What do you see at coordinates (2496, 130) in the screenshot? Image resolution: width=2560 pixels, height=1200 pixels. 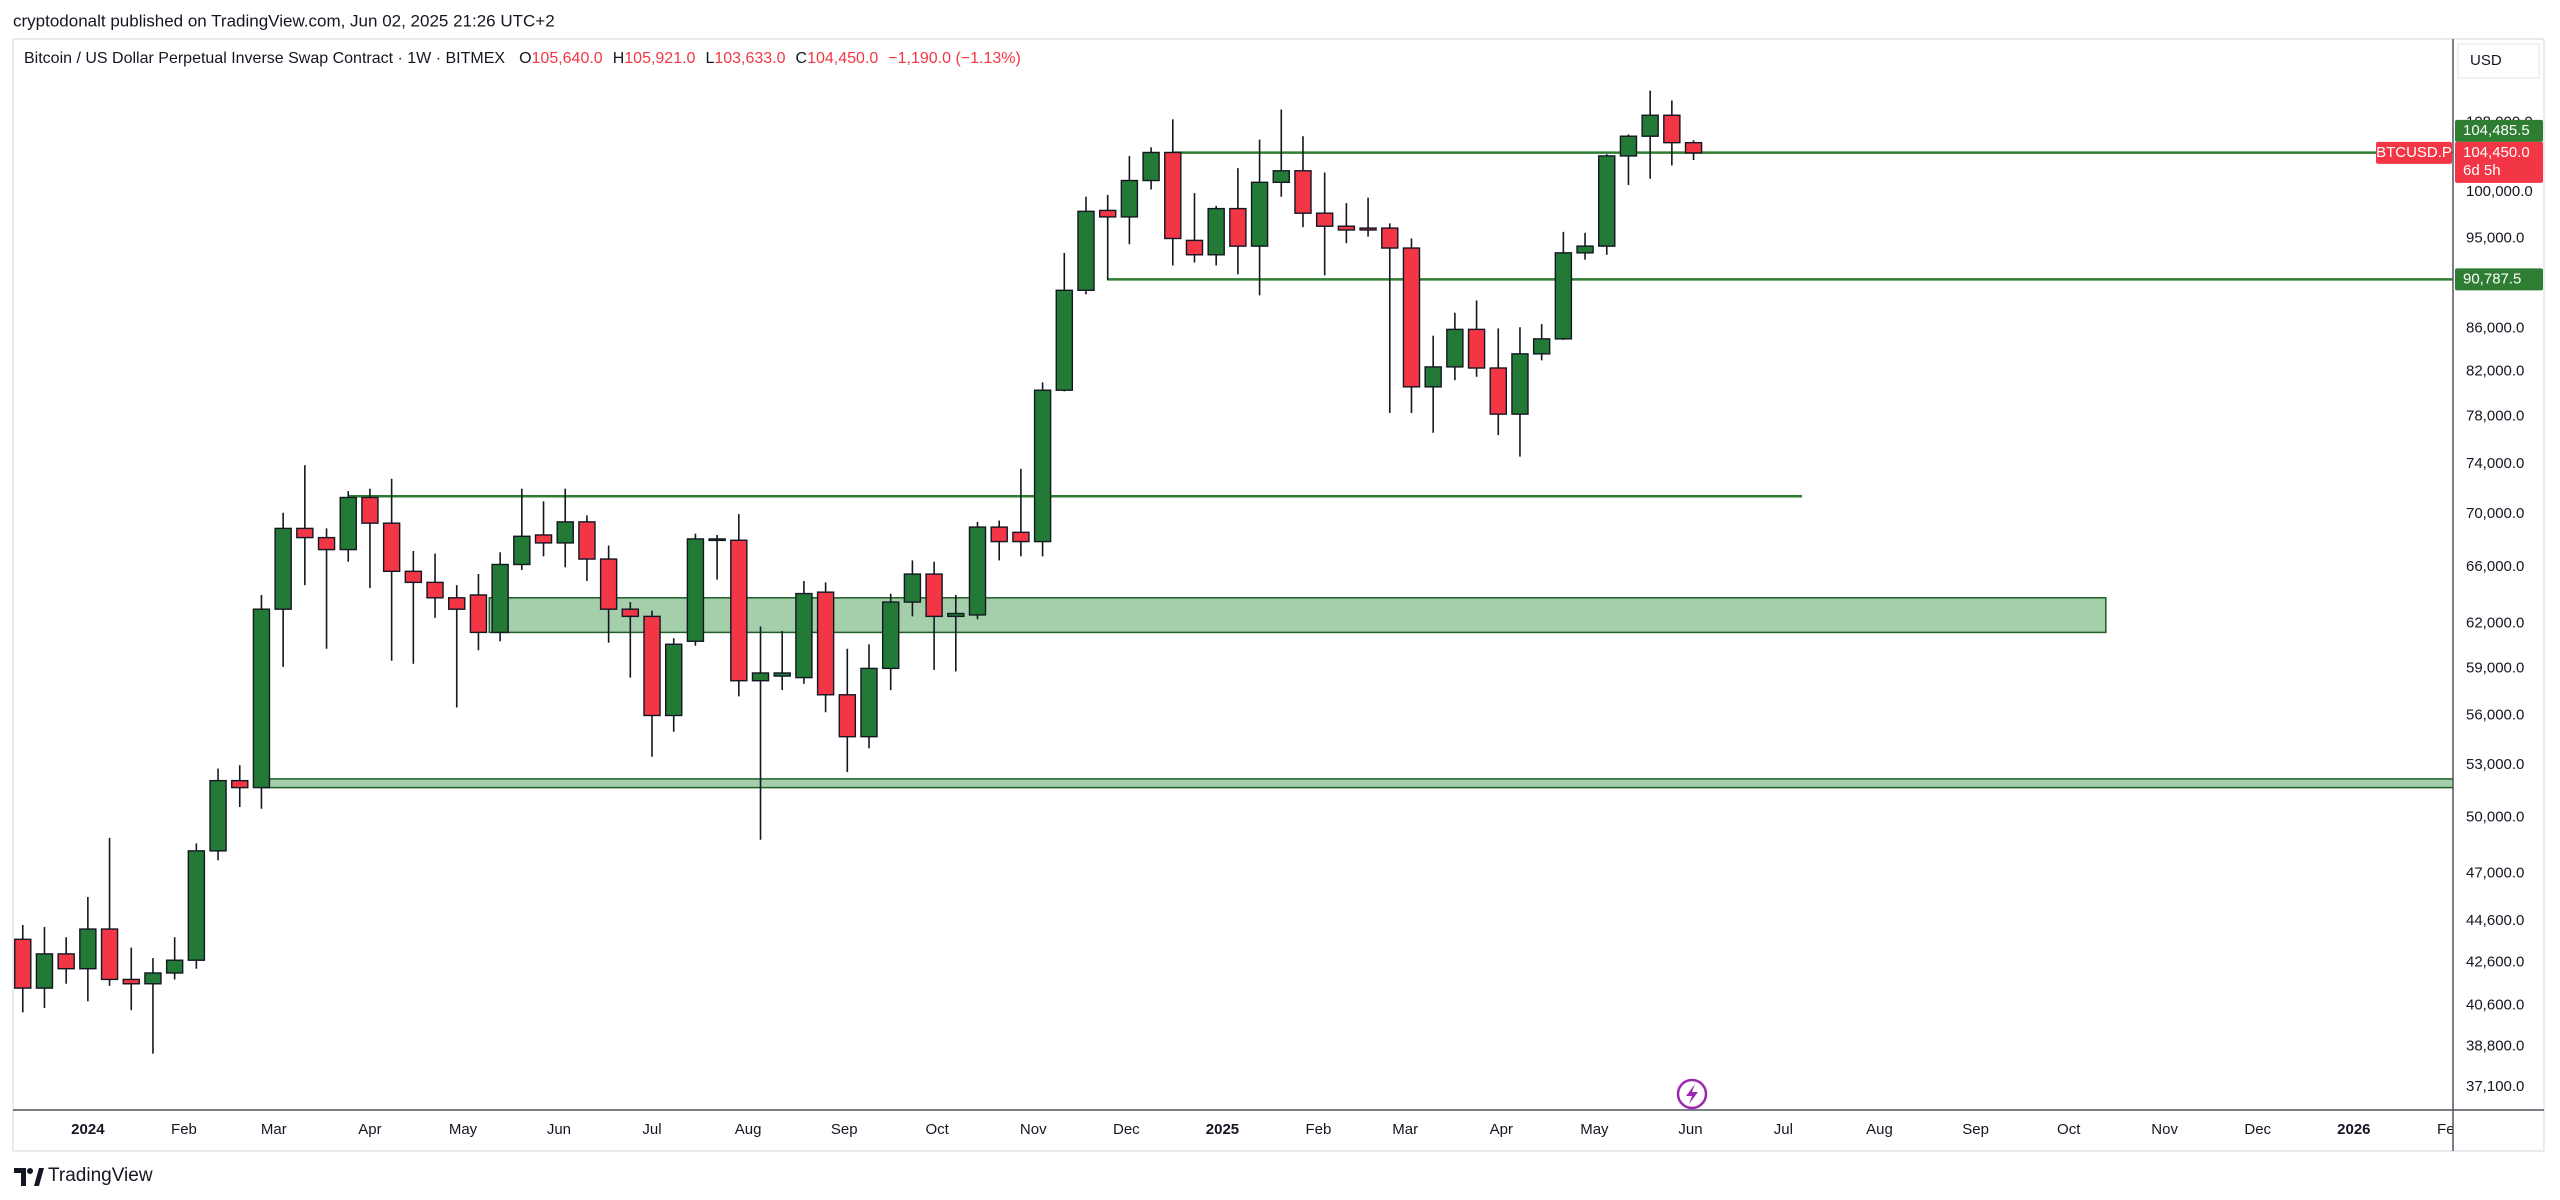 I see `level-label: 104,485.5` at bounding box center [2496, 130].